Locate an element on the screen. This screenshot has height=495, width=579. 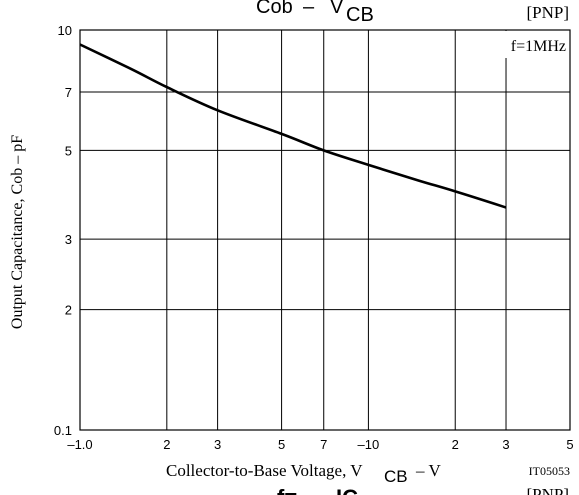
next-chart-title-fragment: f= is located at coordinates (287, 490).